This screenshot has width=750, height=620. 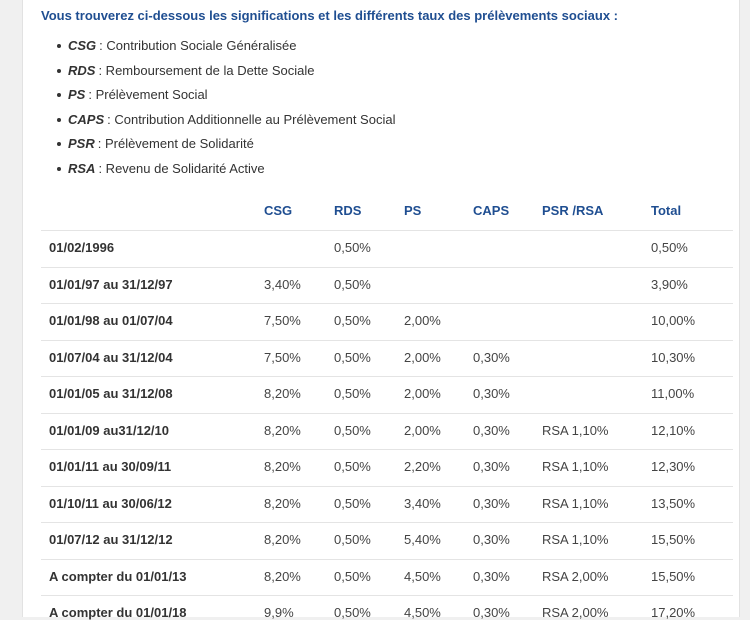 I want to click on table-cell: 2,20%, so click(x=422, y=466).